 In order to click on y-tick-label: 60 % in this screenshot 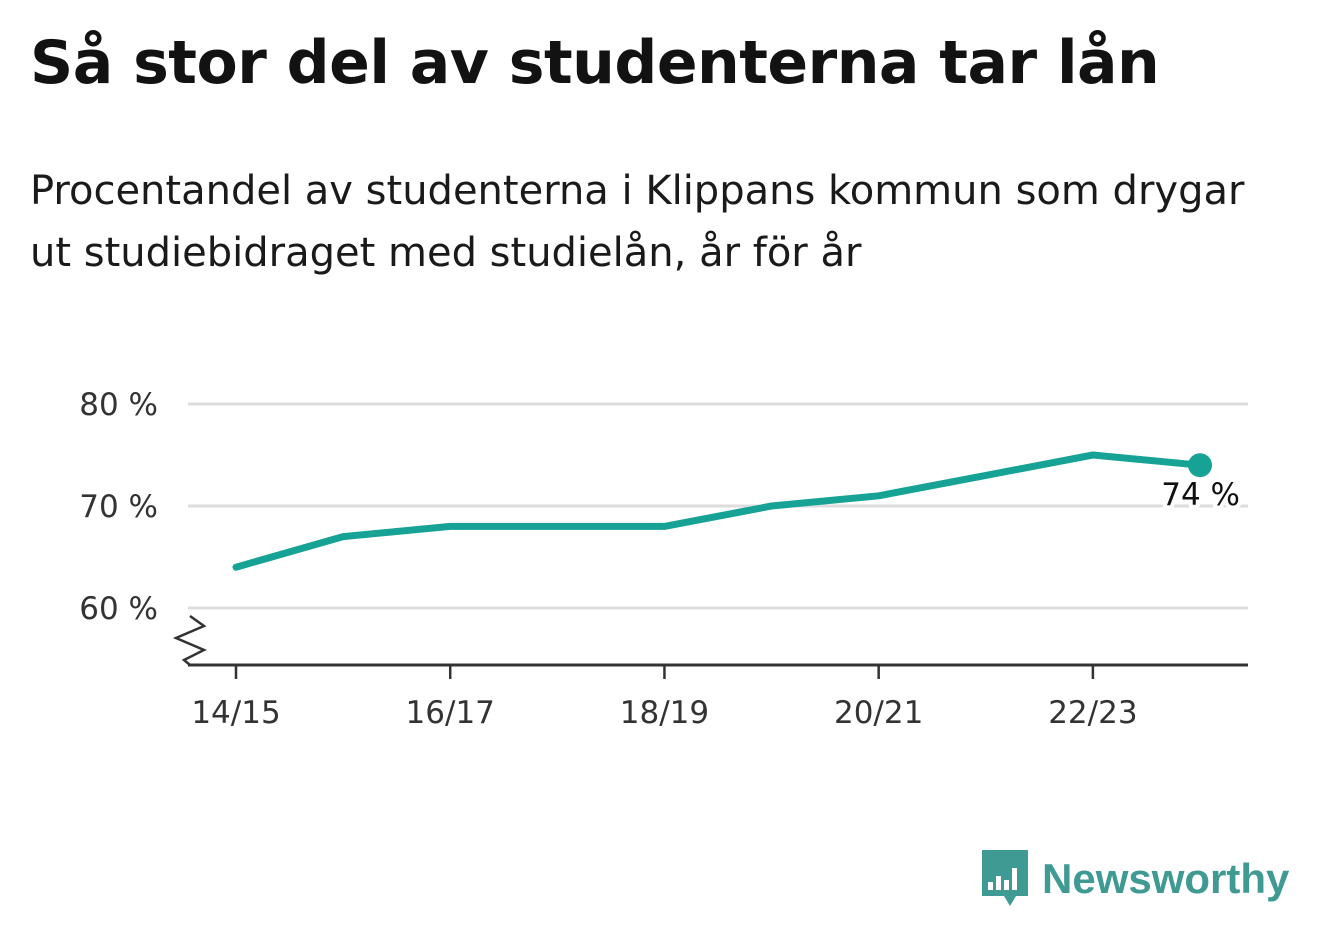, I will do `click(118, 609)`.